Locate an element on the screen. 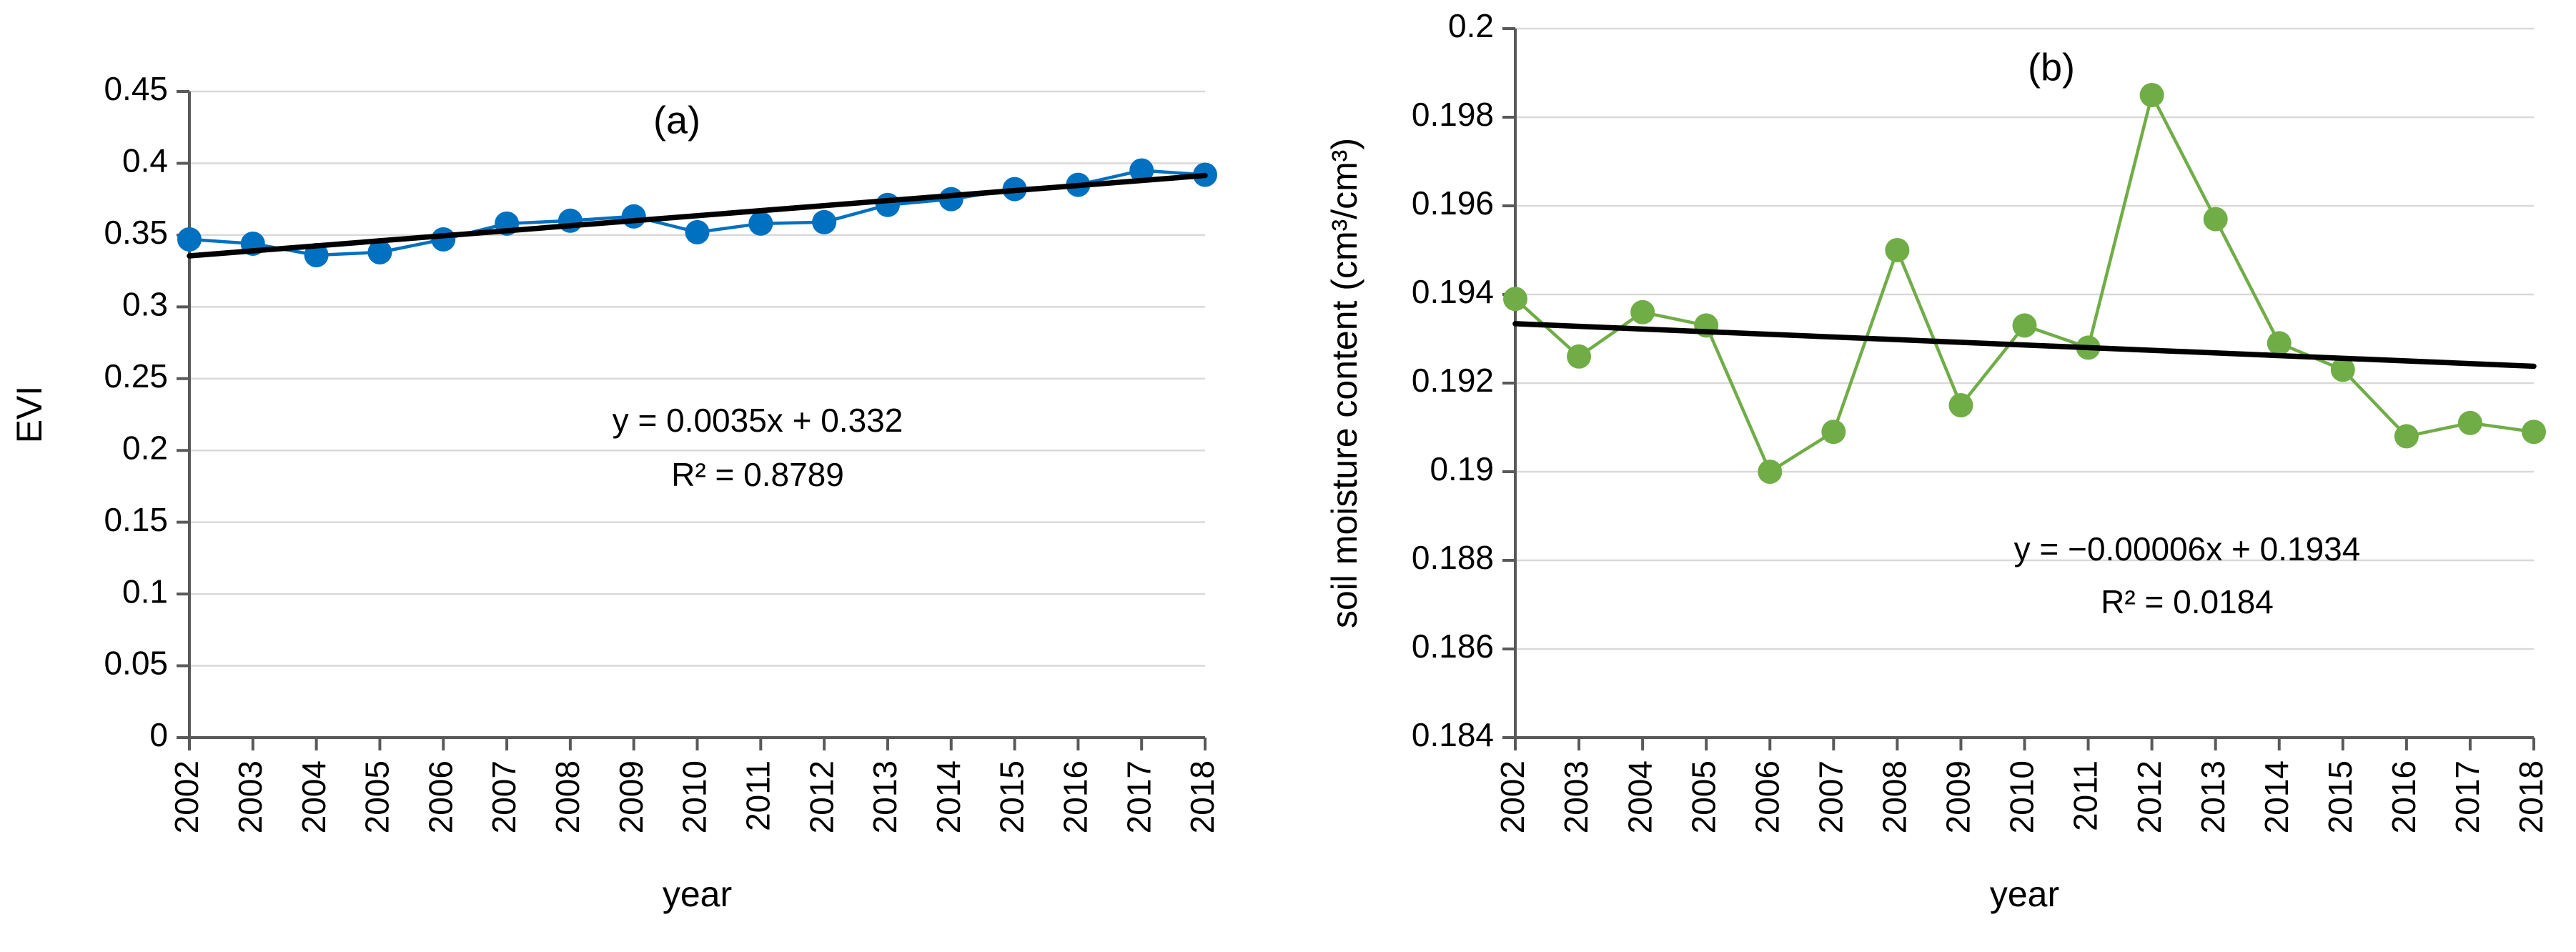 The height and width of the screenshot is (952, 2576). data-point-2005 is located at coordinates (379, 251).